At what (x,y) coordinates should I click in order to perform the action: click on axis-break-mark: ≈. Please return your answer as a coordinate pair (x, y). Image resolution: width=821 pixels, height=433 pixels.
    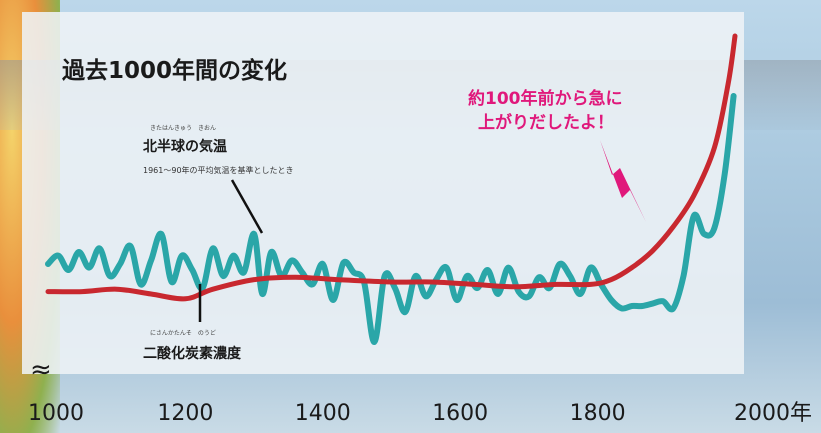
    Looking at the image, I should click on (41, 370).